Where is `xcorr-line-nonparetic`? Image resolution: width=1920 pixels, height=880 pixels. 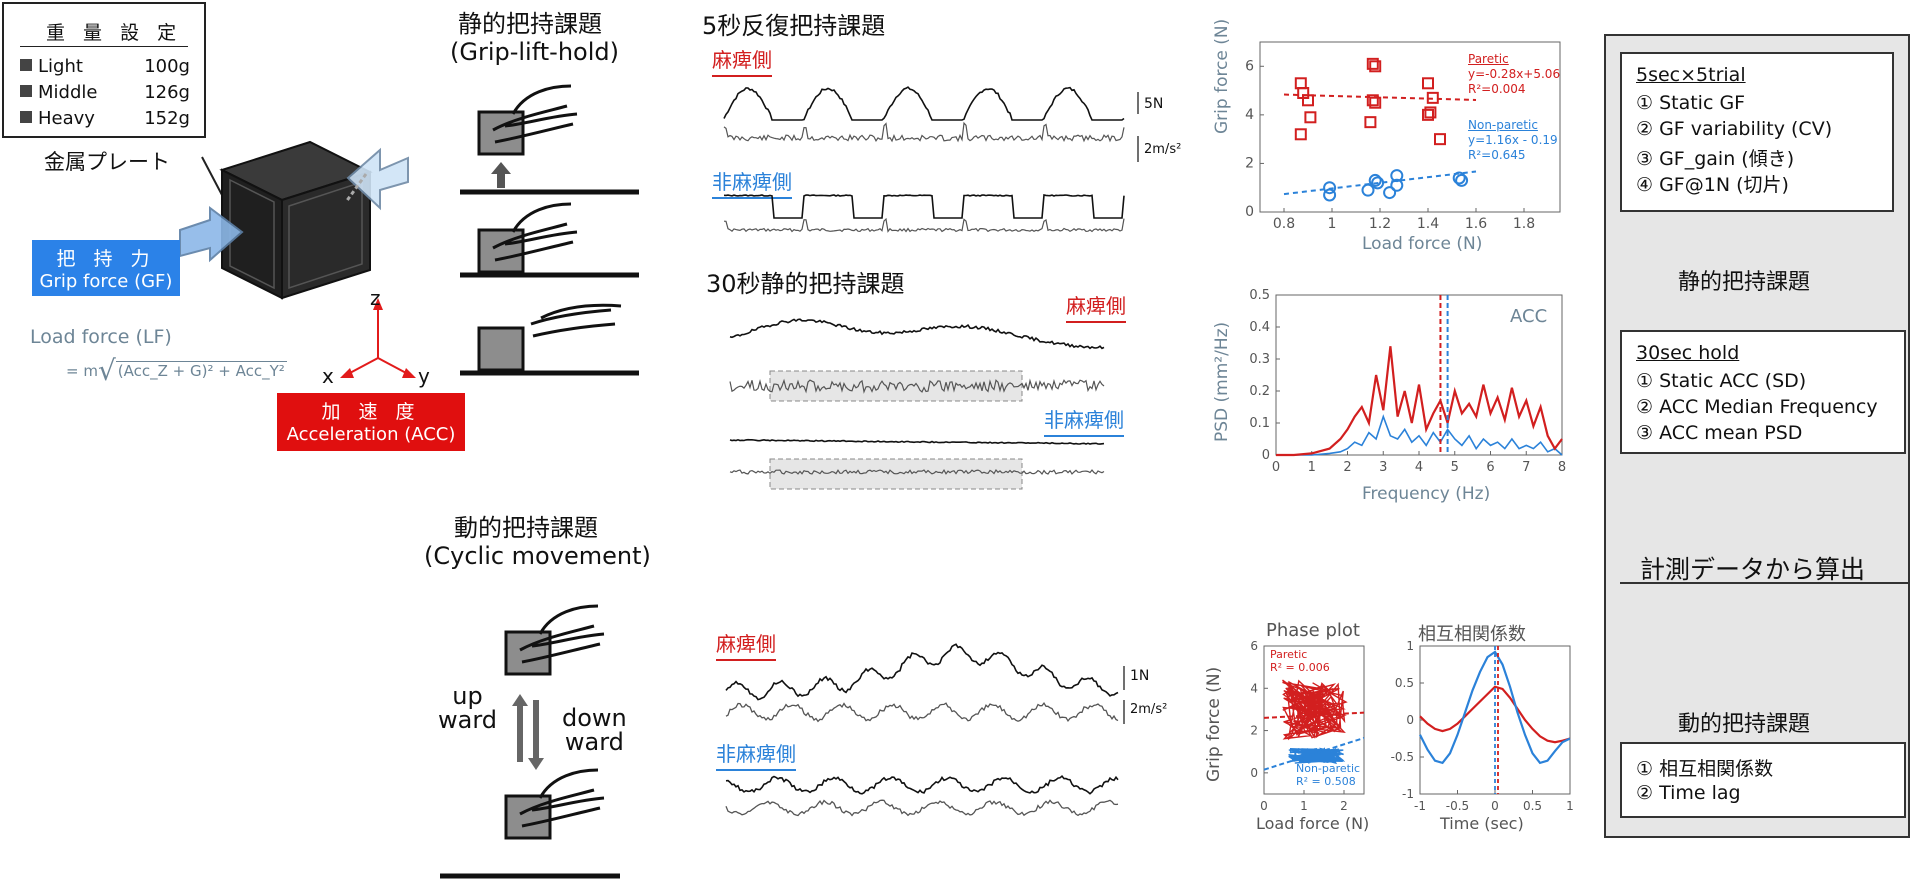
xcorr-line-nonparetic is located at coordinates (1495, 707).